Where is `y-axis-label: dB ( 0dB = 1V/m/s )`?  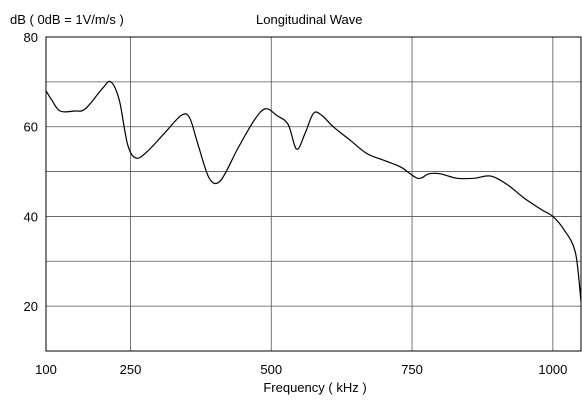 y-axis-label: dB ( 0dB = 1V/m/s ) is located at coordinates (67, 19).